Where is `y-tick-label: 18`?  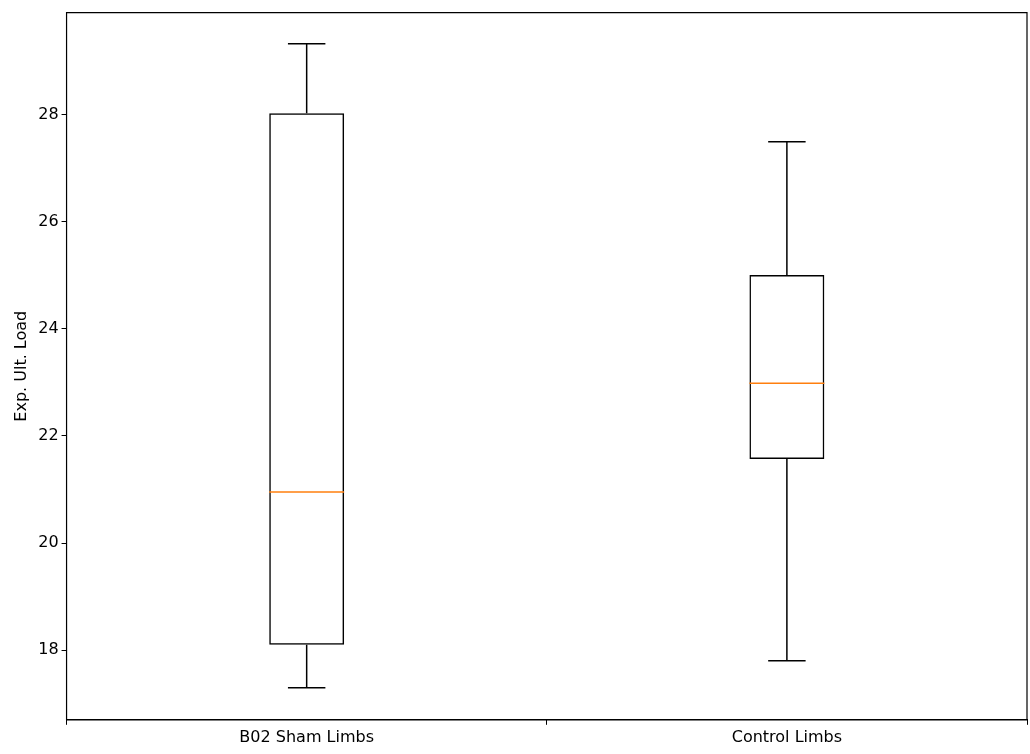 y-tick-label: 18 is located at coordinates (48, 649).